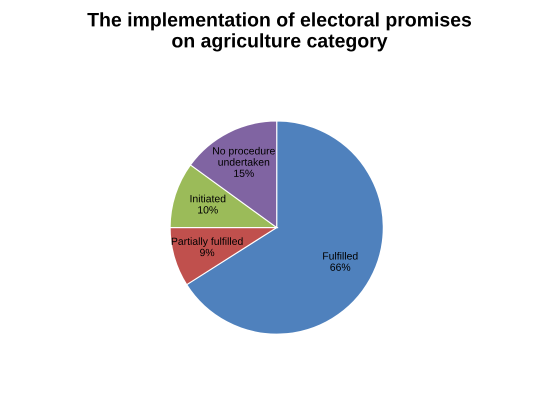 The height and width of the screenshot is (410, 559). What do you see at coordinates (208, 210) in the screenshot?
I see `data-label: 10%` at bounding box center [208, 210].